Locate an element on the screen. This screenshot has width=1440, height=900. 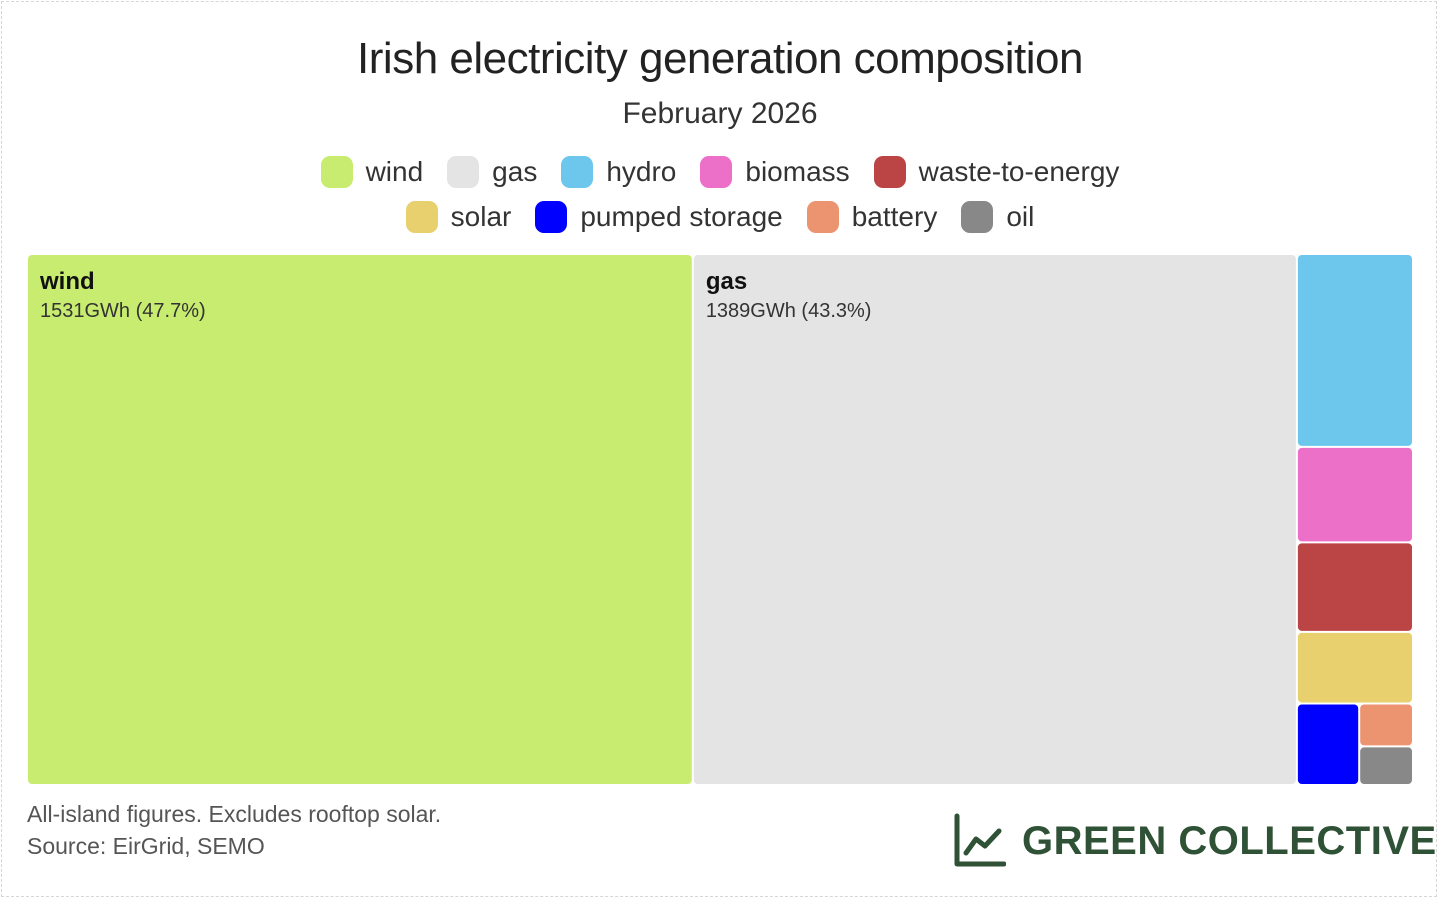
legend-swatch-solar is located at coordinates (421, 217).